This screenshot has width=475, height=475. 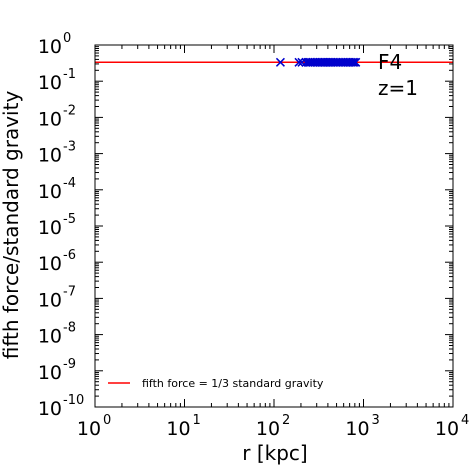 I want to click on y-tick-exponent: -8, so click(x=69, y=328).